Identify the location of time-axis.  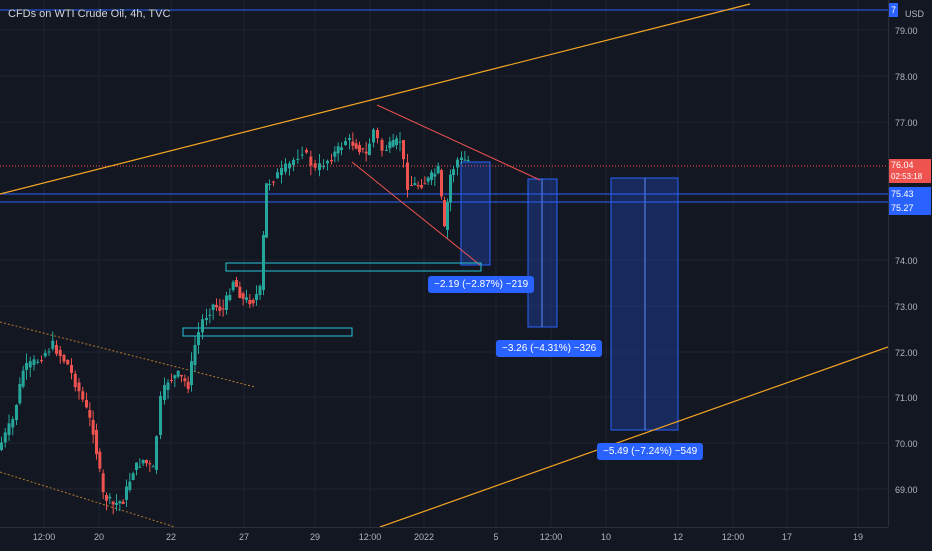
(444, 539).